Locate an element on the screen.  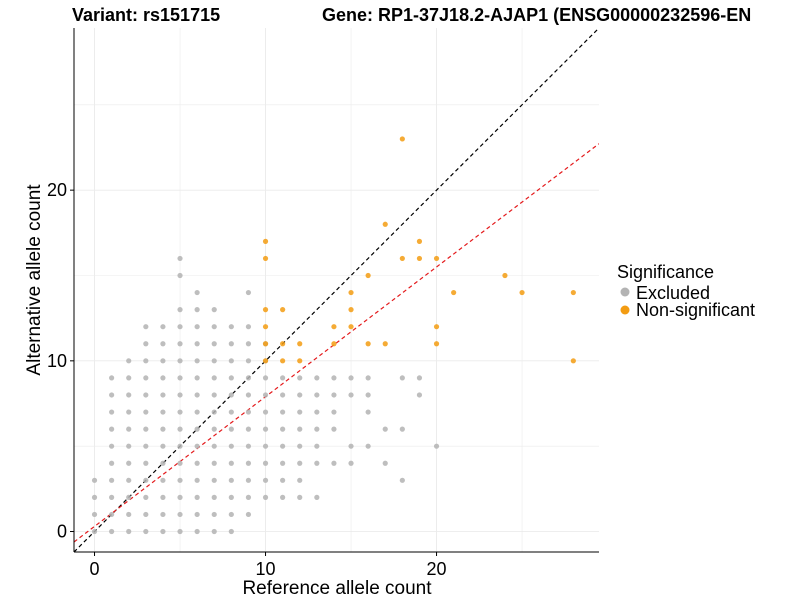
x-axis-title: Reference allele count is located at coordinates (337, 588).